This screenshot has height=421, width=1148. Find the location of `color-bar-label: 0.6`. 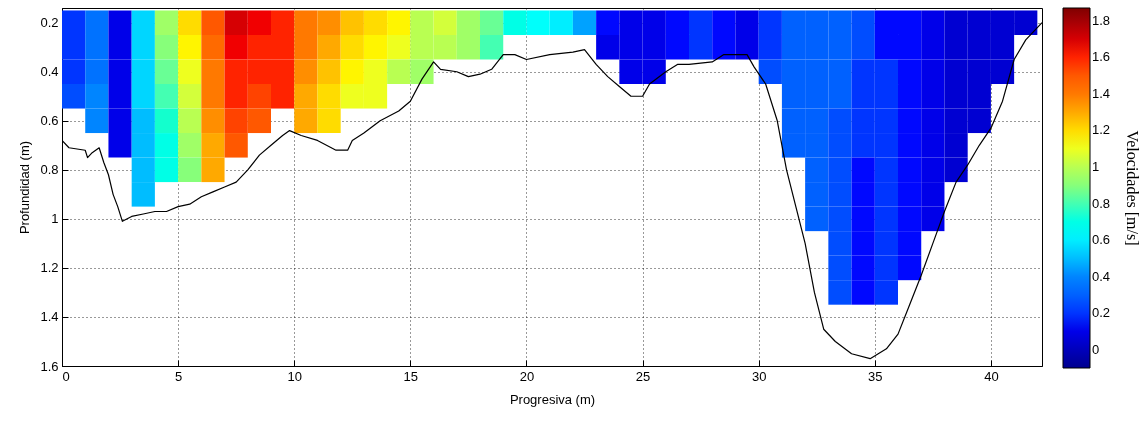

color-bar-label: 0.6 is located at coordinates (1101, 240).